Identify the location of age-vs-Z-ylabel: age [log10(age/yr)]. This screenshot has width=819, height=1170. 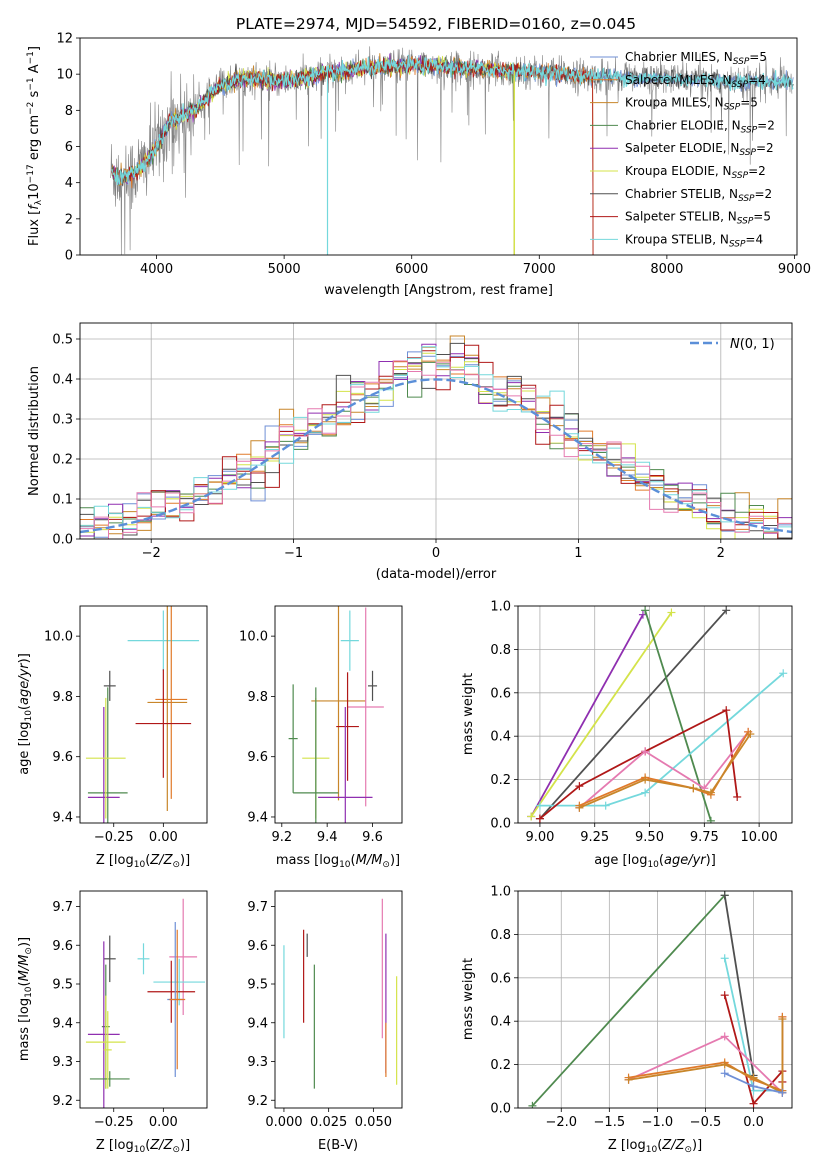
(25, 714).